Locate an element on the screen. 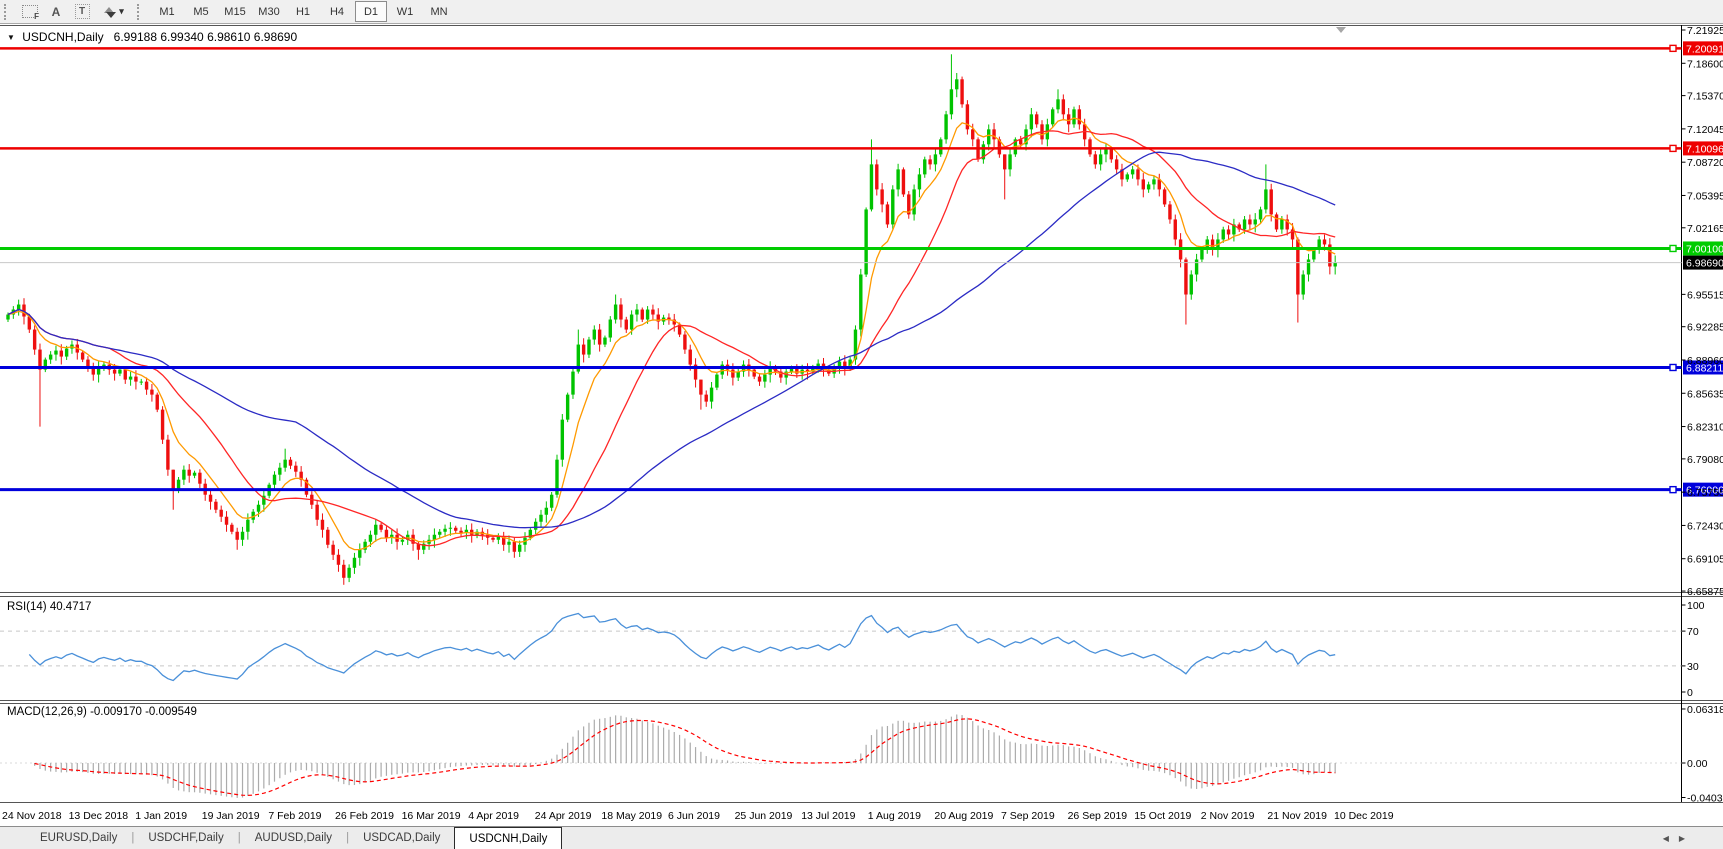 The height and width of the screenshot is (849, 1723). arrows-tool-button: ▾ is located at coordinates (114, 11).